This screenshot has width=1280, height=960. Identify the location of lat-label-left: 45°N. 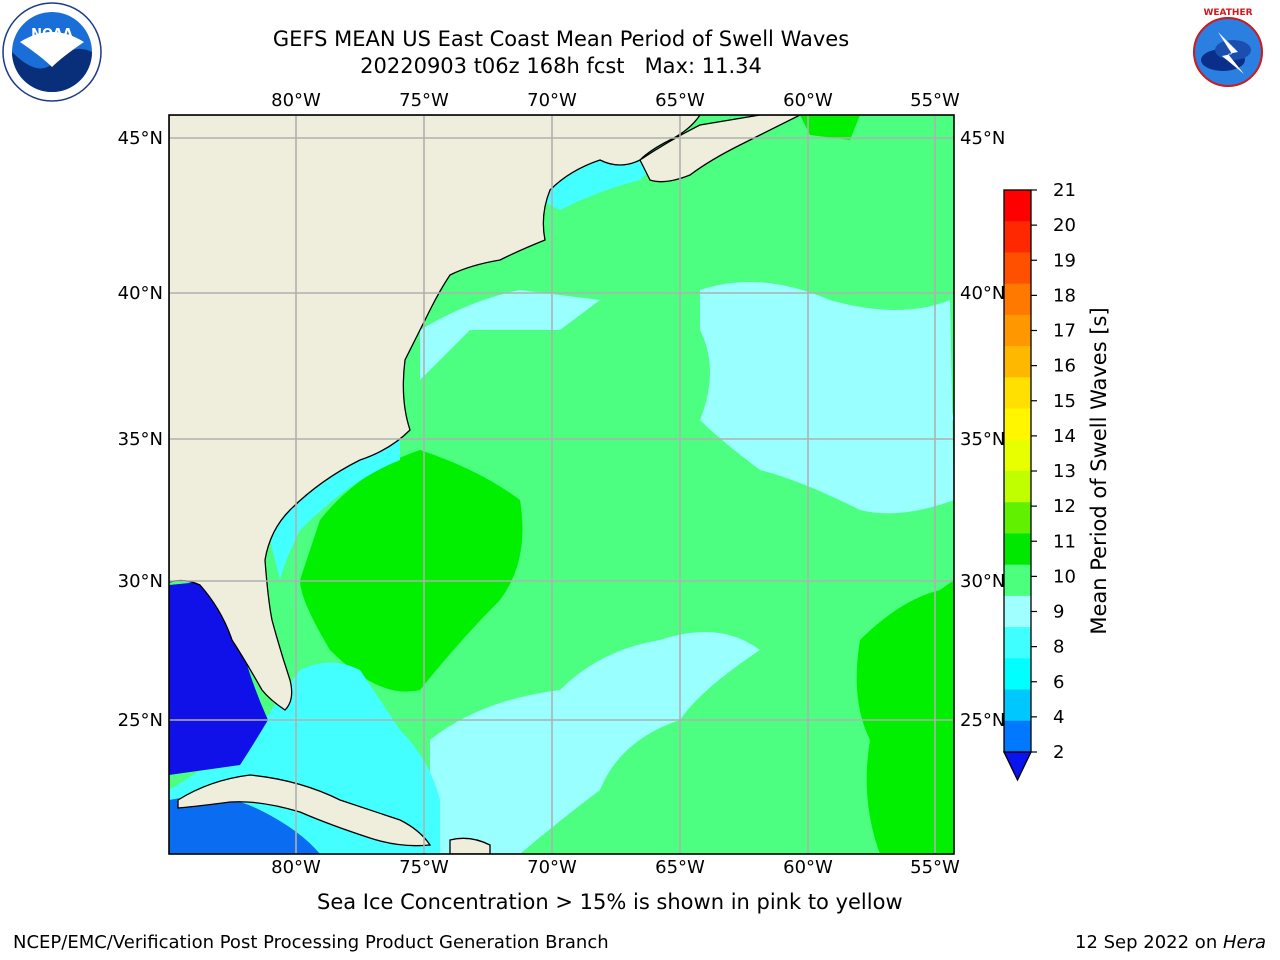
(140, 138).